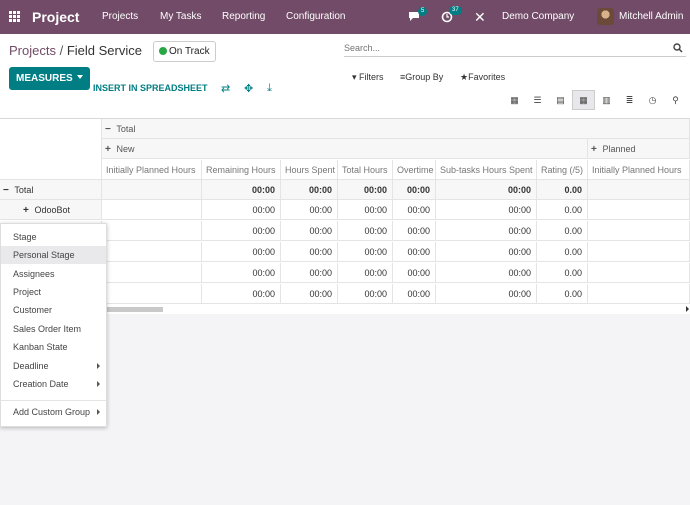 The width and height of the screenshot is (690, 505). Describe the element at coordinates (53, 412) in the screenshot. I see `add-custom-group: Add Custom Group` at that location.